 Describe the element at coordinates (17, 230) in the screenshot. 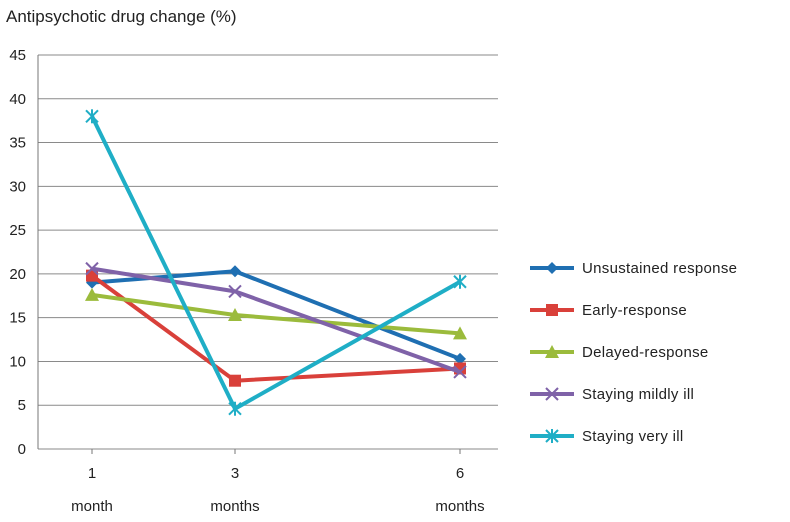

I see `y-tick-label: 25` at that location.